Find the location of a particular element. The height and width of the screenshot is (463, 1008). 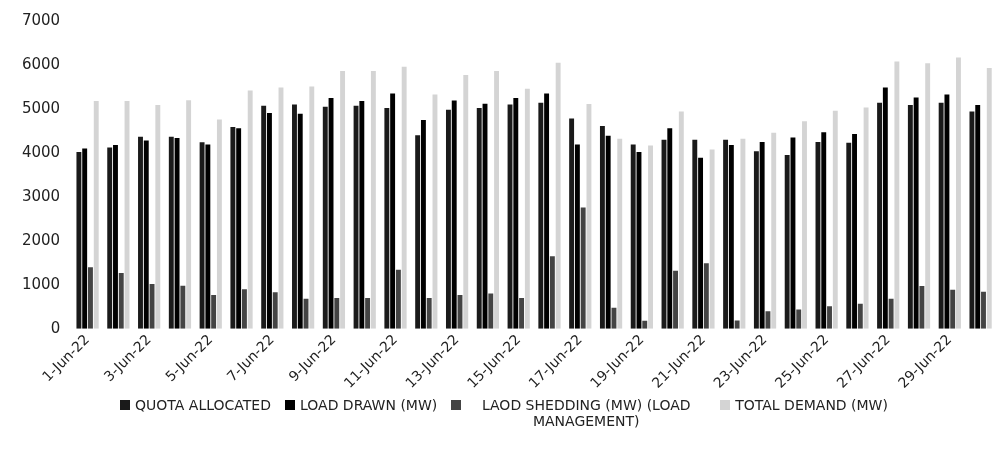

y-tick-label: 6000 is located at coordinates (41, 63).